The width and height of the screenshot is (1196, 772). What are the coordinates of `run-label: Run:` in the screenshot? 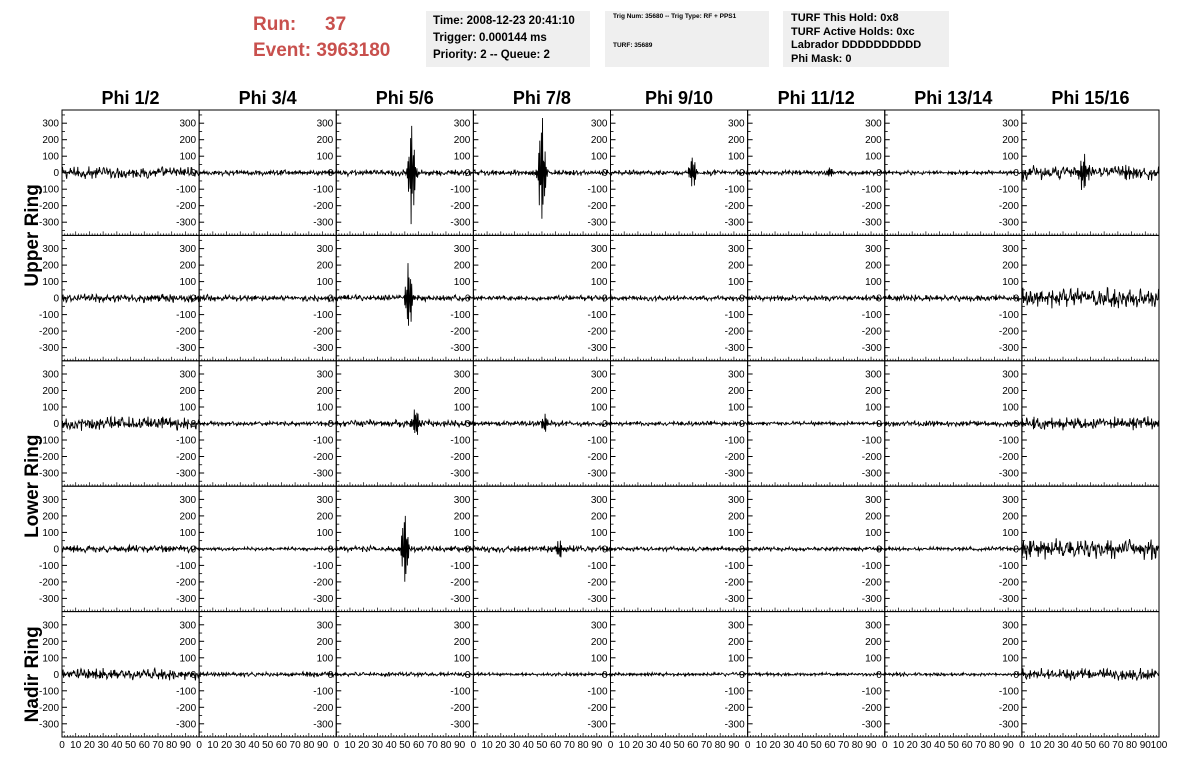 It's located at (275, 24).